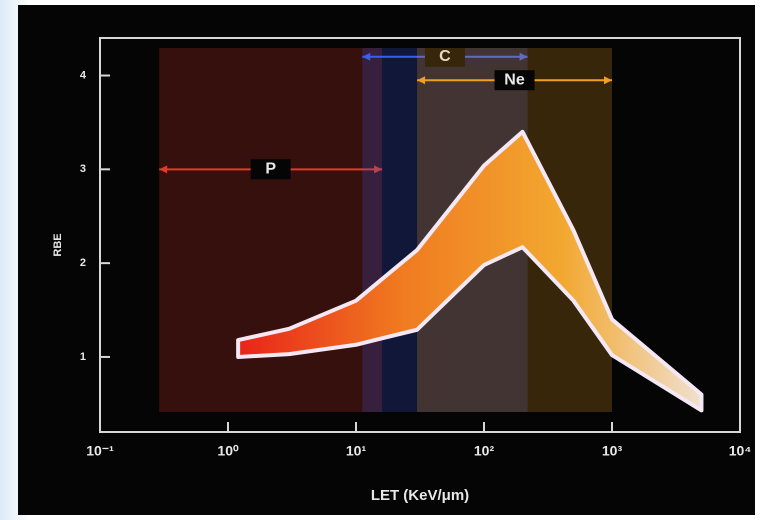 The image size is (761, 520). I want to click on x-axis-title: LET (KeV/μm), so click(420, 495).